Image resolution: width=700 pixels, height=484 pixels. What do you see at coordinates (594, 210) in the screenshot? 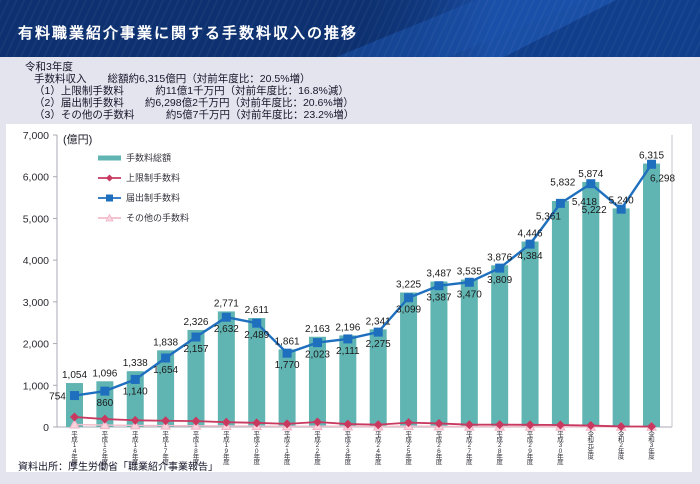
I see `notified-value-label: 5,222` at bounding box center [594, 210].